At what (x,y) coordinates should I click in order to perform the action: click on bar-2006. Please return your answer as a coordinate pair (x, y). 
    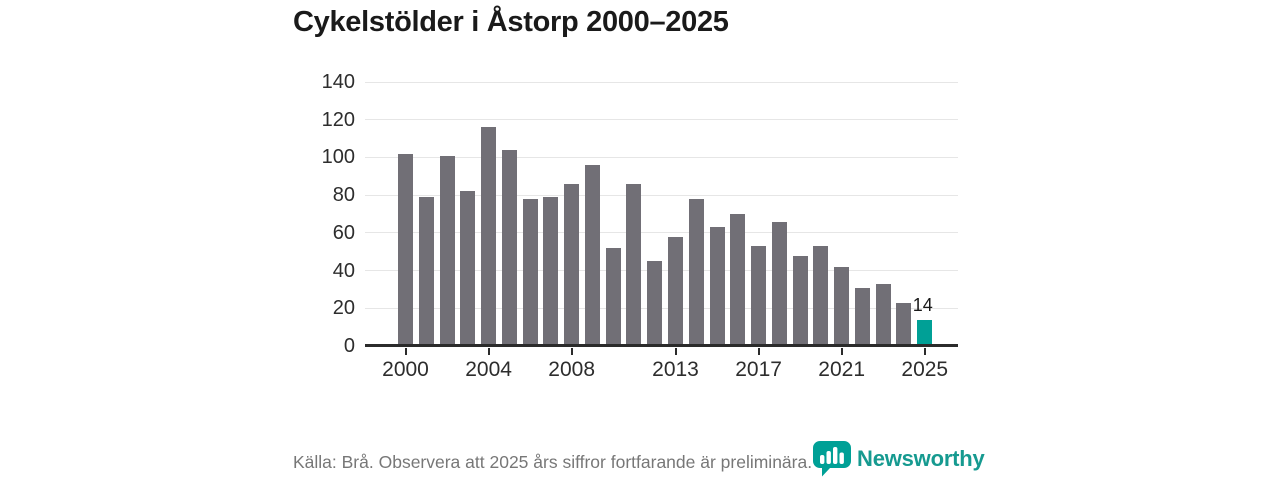
    Looking at the image, I should click on (530, 272).